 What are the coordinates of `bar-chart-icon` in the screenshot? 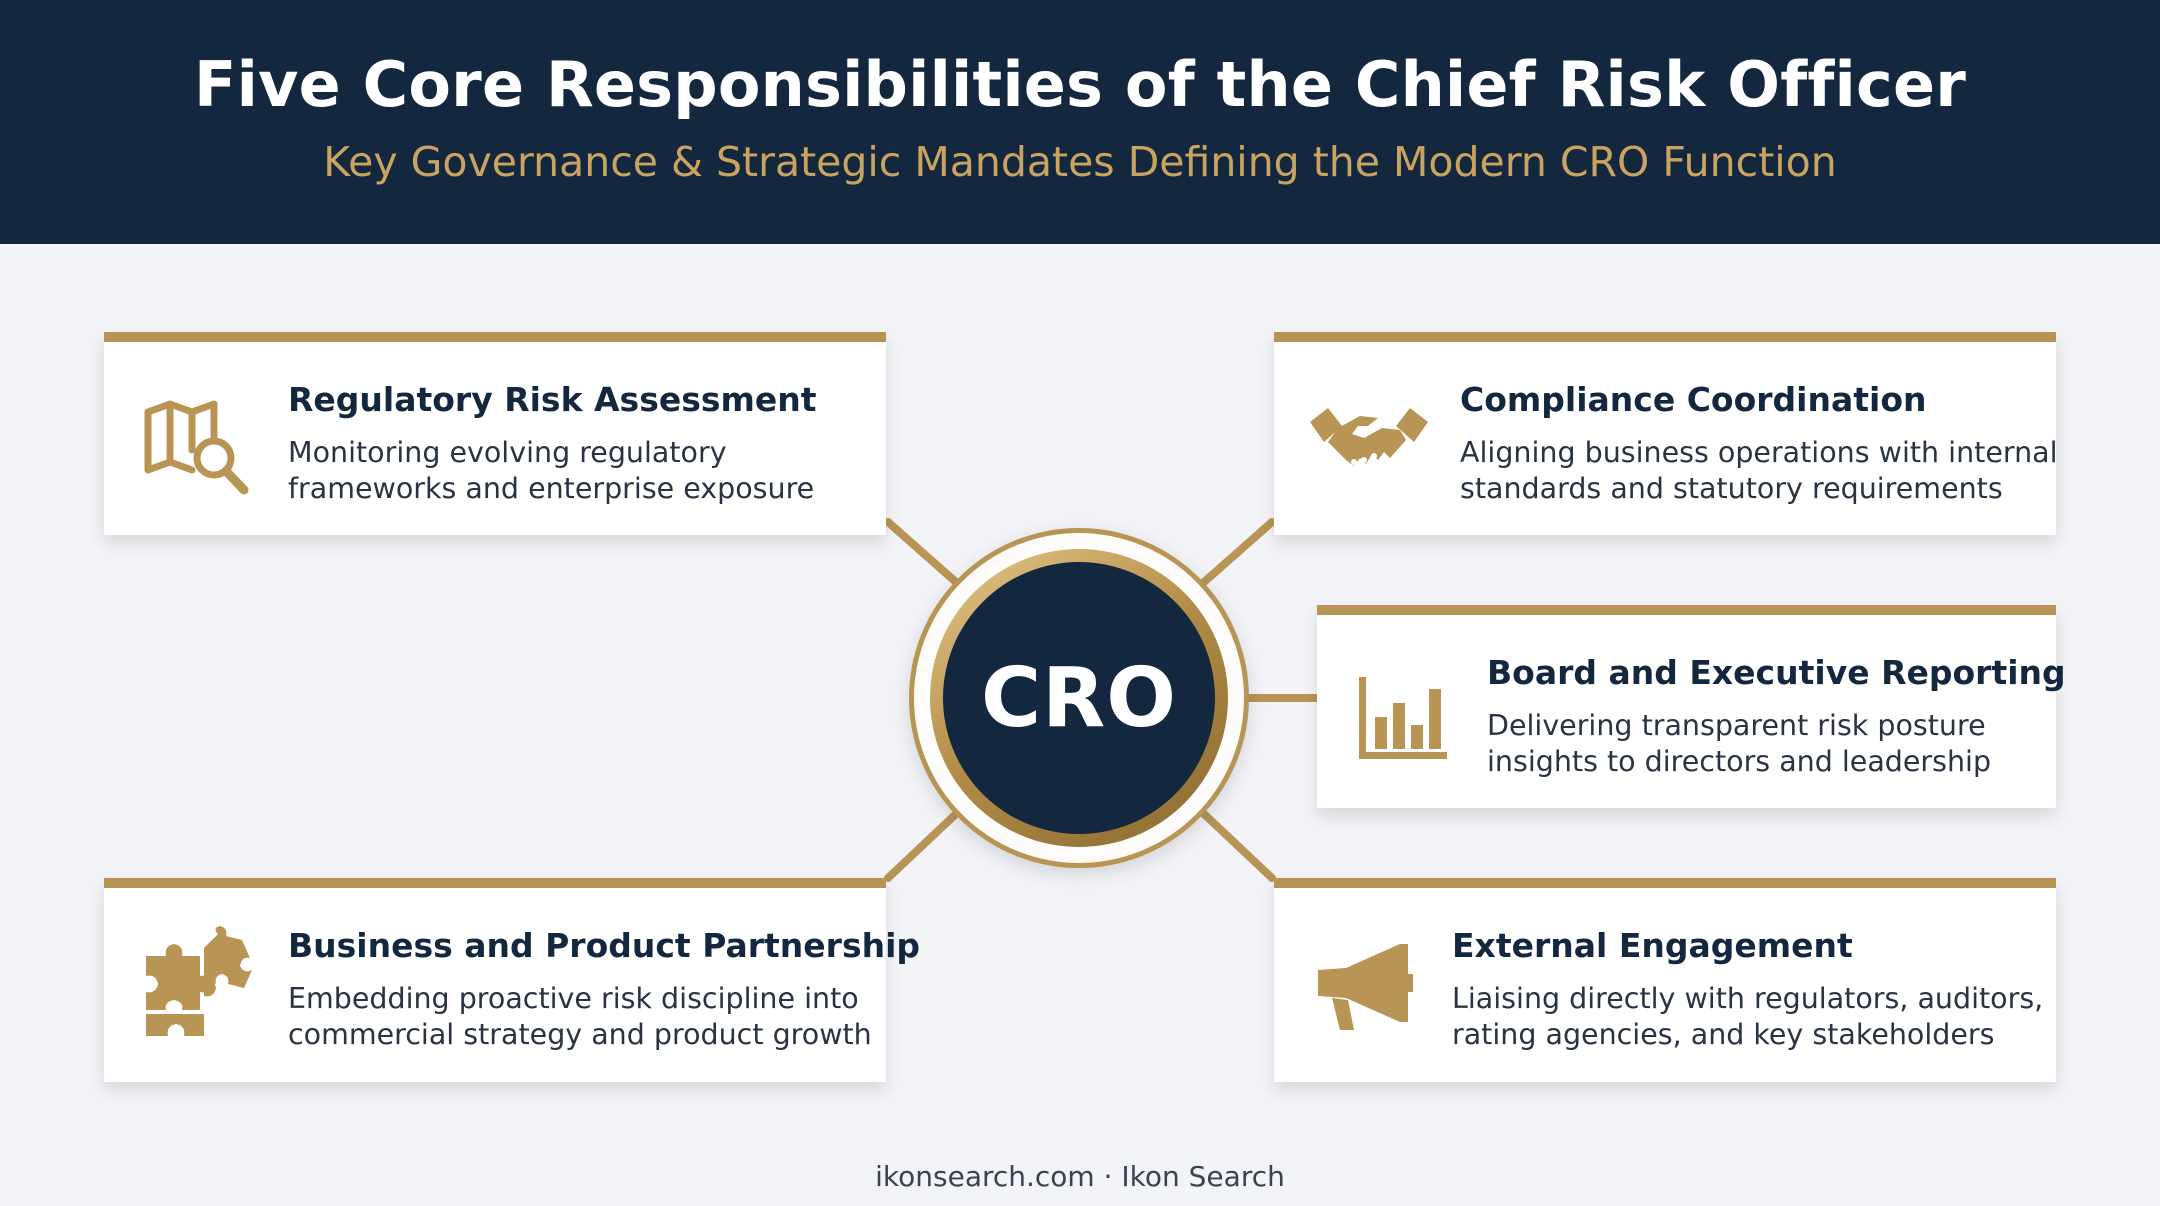 It's located at (1403, 718).